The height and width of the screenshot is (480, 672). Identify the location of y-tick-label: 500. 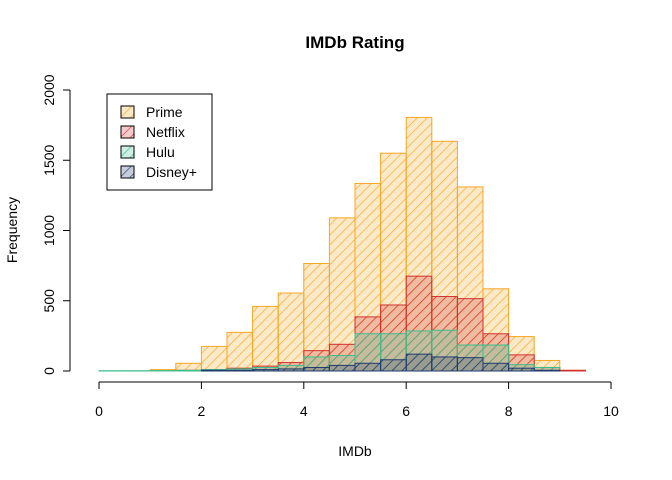
(49, 301).